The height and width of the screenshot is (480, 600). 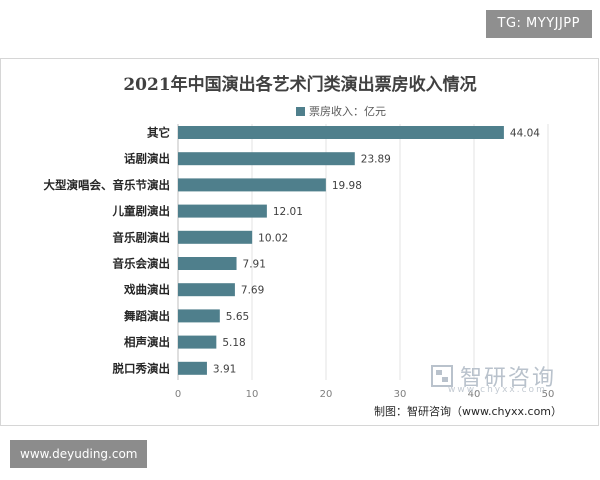 What do you see at coordinates (548, 394) in the screenshot?
I see `x-tick-label: 50` at bounding box center [548, 394].